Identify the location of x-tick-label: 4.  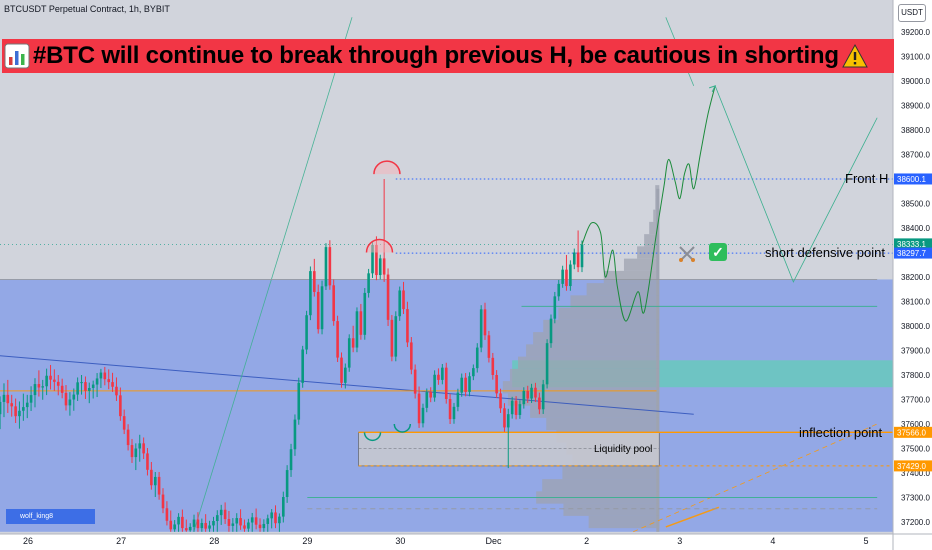
(772, 541).